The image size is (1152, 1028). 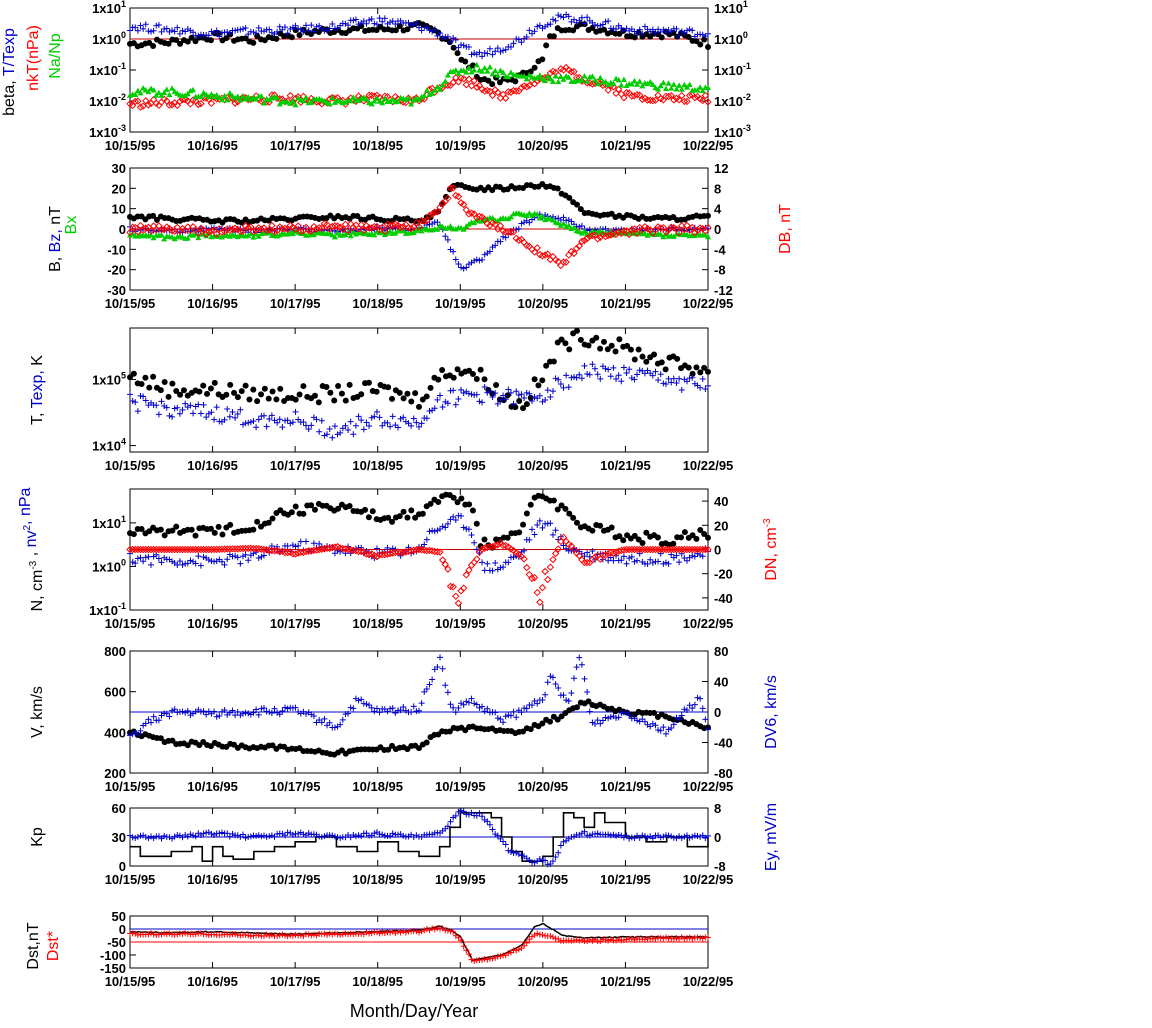 I want to click on y-axis-label-2: Dst*, so click(x=53, y=946).